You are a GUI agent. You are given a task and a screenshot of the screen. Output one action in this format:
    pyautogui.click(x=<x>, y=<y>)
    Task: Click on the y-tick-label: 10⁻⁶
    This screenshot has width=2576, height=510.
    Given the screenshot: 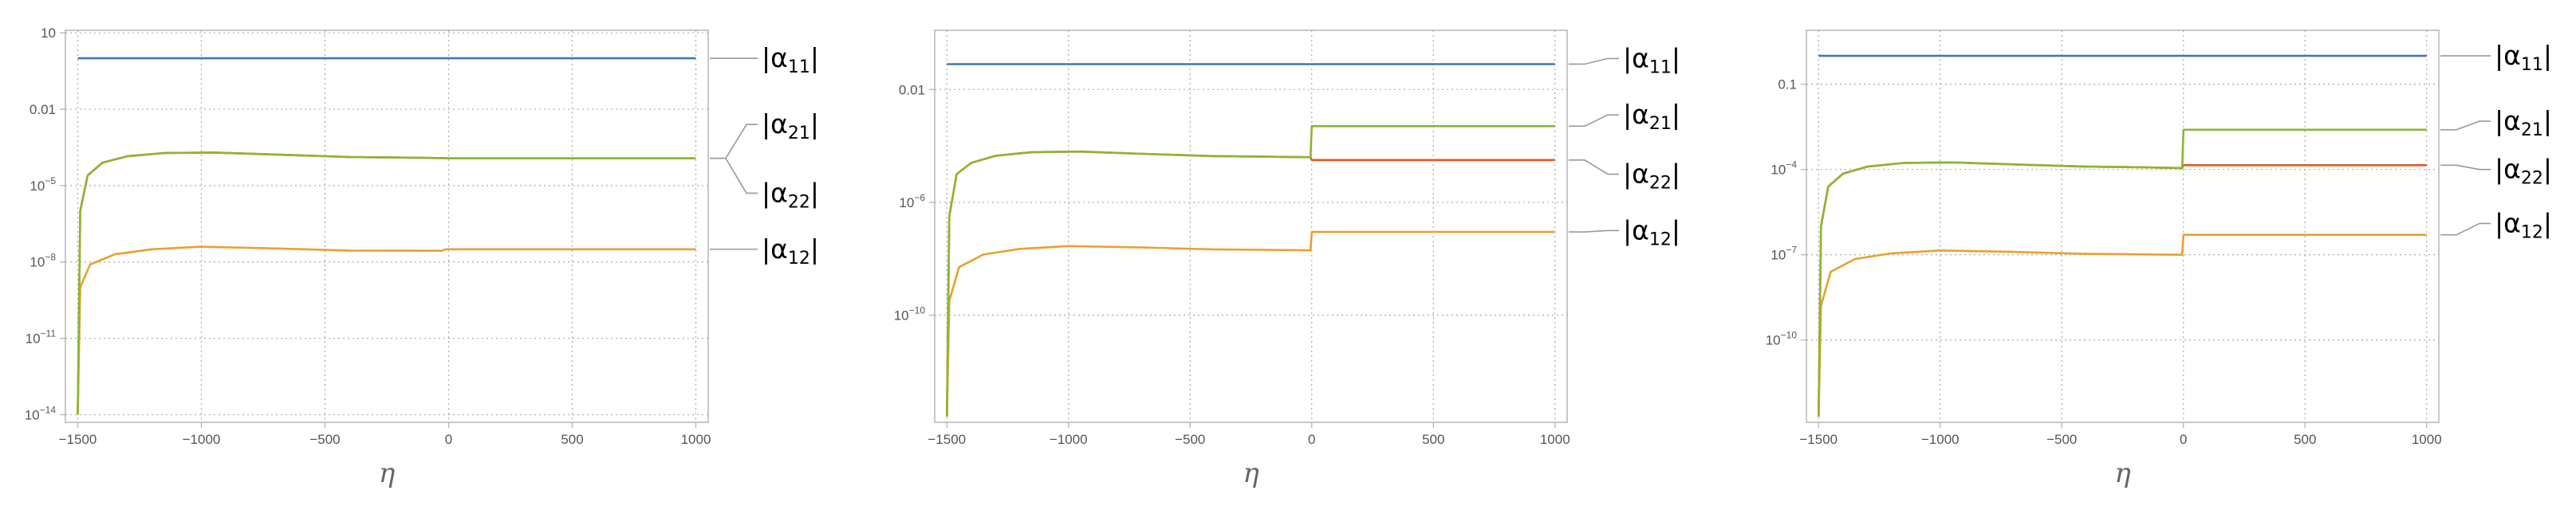 What is the action you would take?
    pyautogui.click(x=912, y=201)
    